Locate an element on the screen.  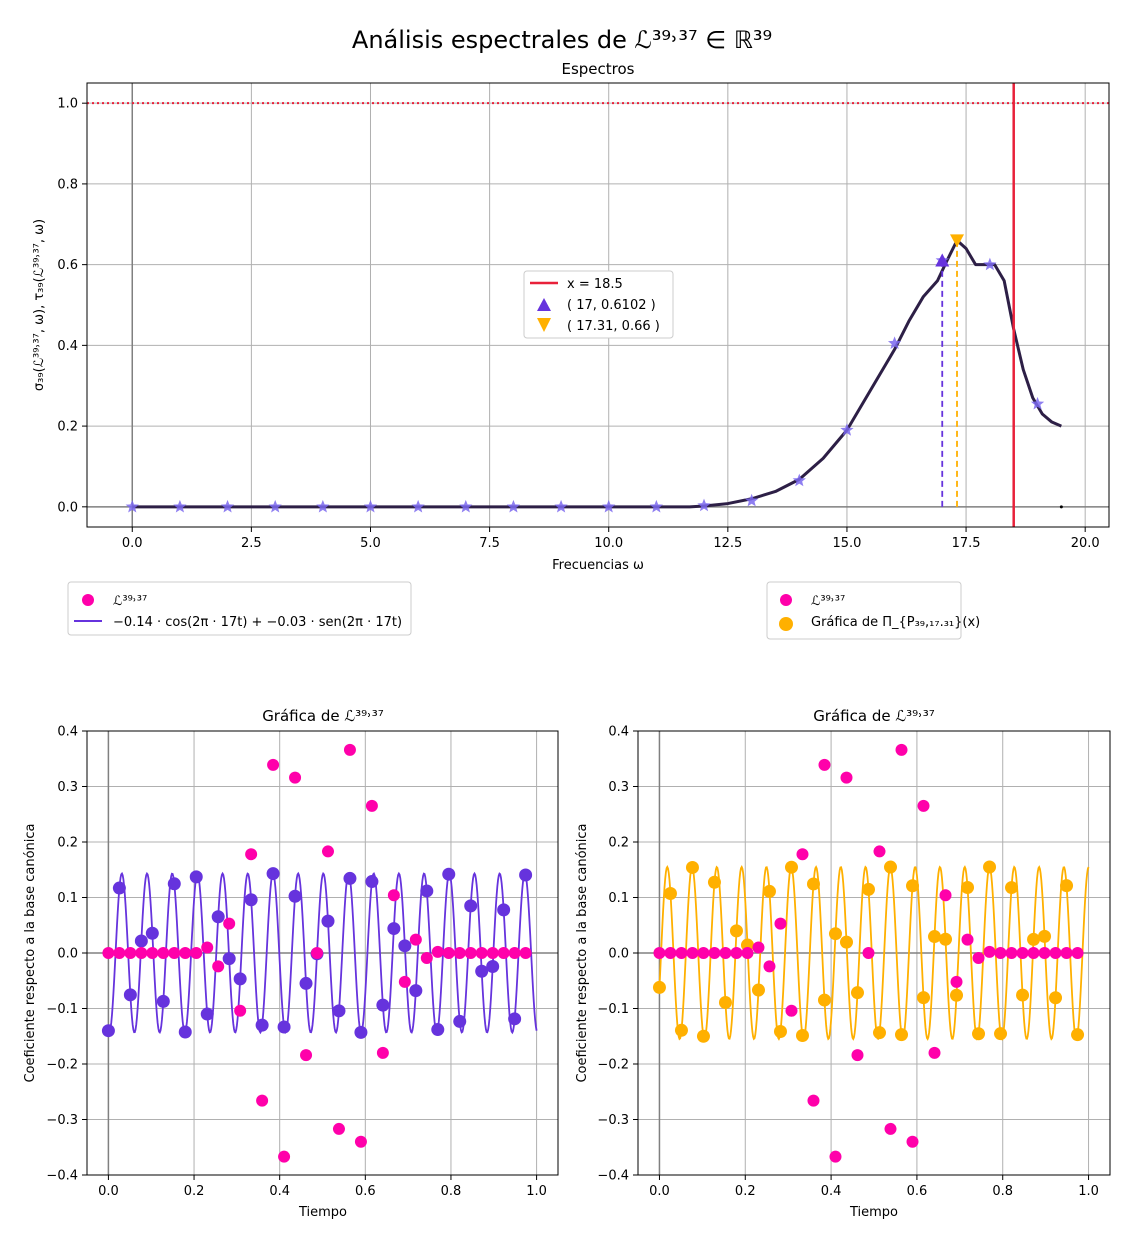
y-tick-label: 0.4 is located at coordinates (67, 732).